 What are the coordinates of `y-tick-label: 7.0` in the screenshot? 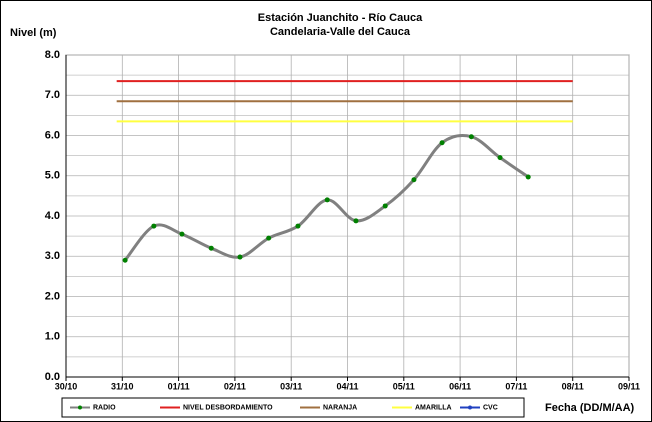 It's located at (52, 95).